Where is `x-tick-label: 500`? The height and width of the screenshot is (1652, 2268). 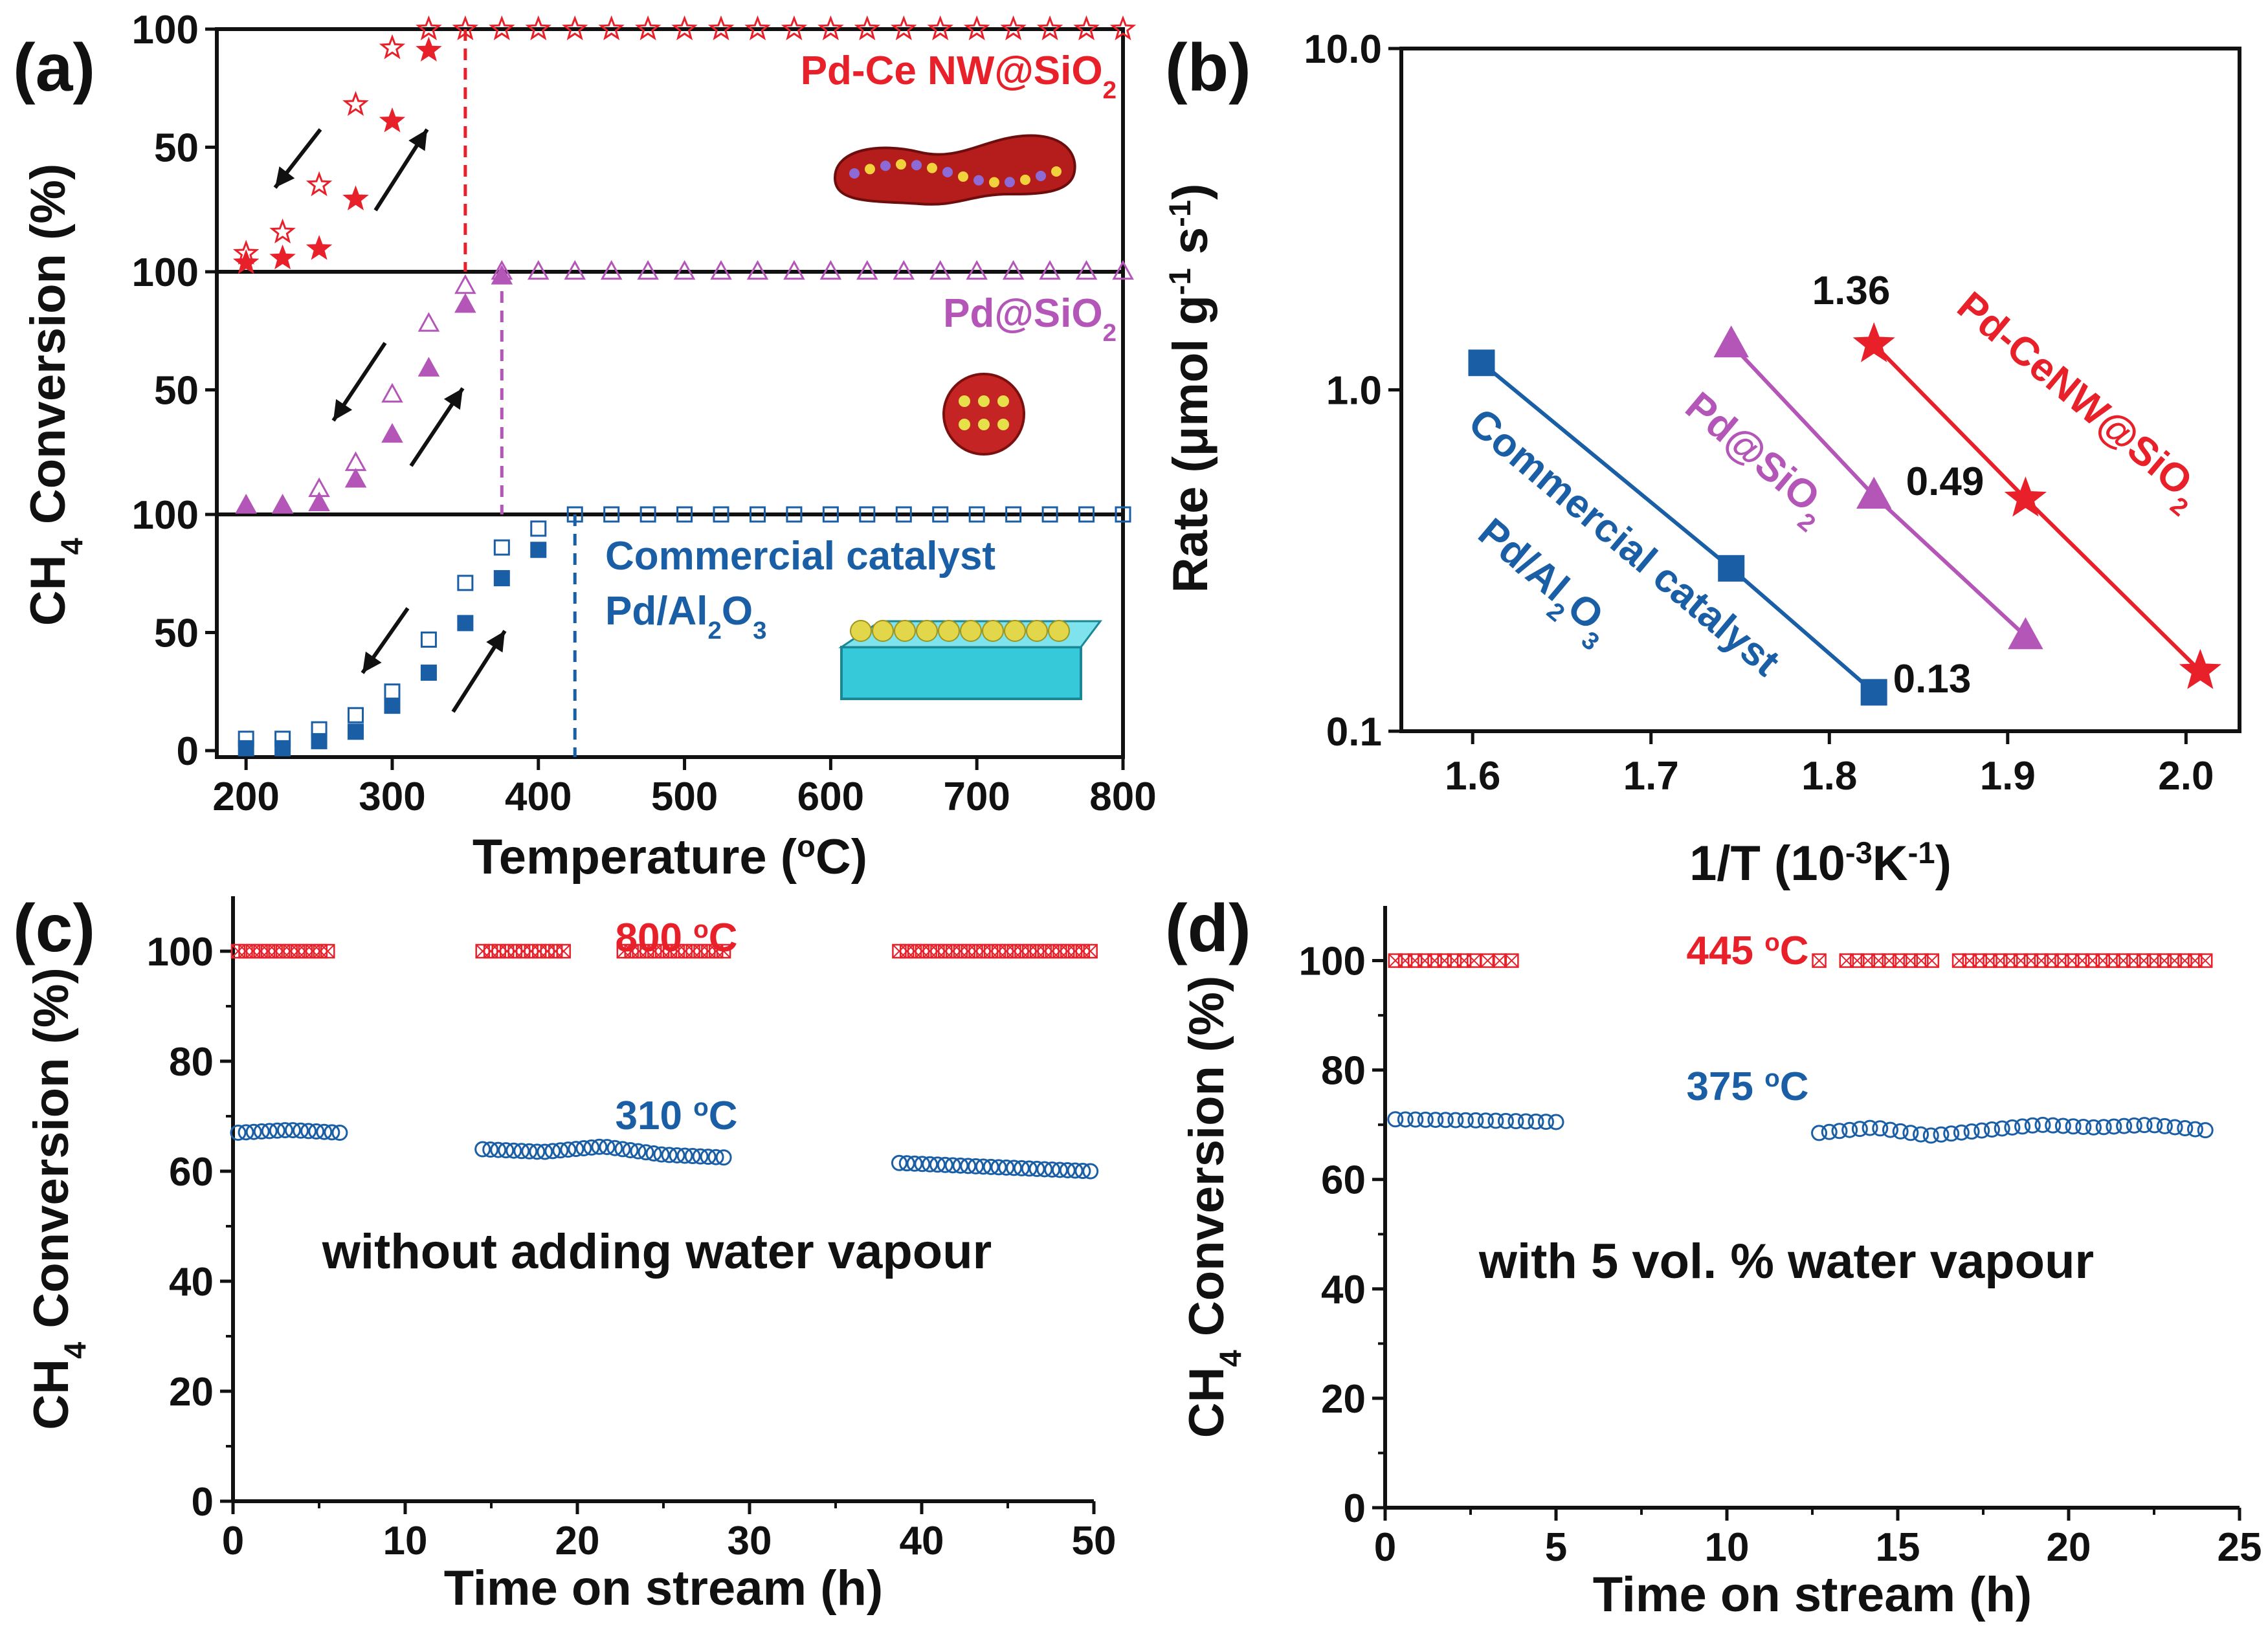 x-tick-label: 500 is located at coordinates (684, 797).